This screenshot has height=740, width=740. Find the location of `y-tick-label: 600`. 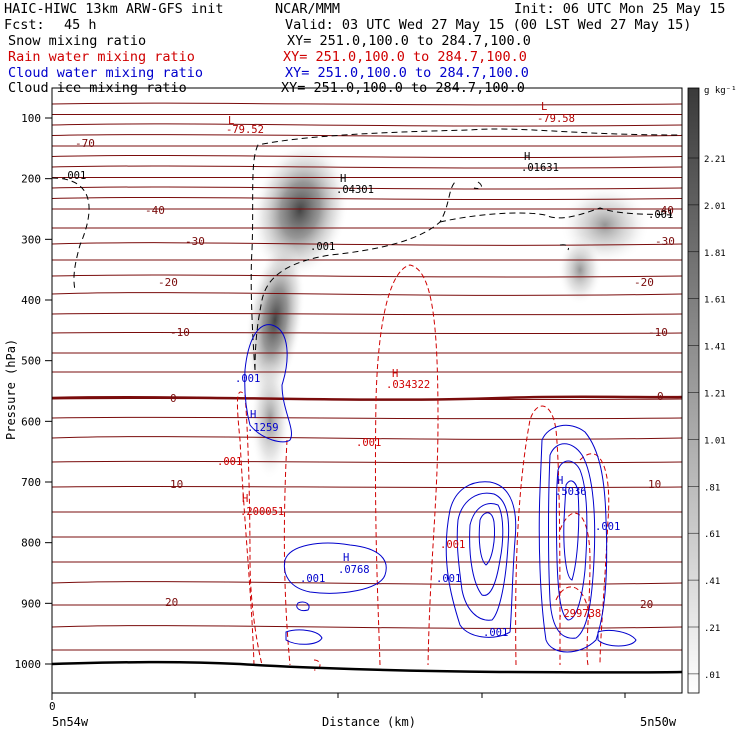

y-tick-label: 600 is located at coordinates (31, 421).